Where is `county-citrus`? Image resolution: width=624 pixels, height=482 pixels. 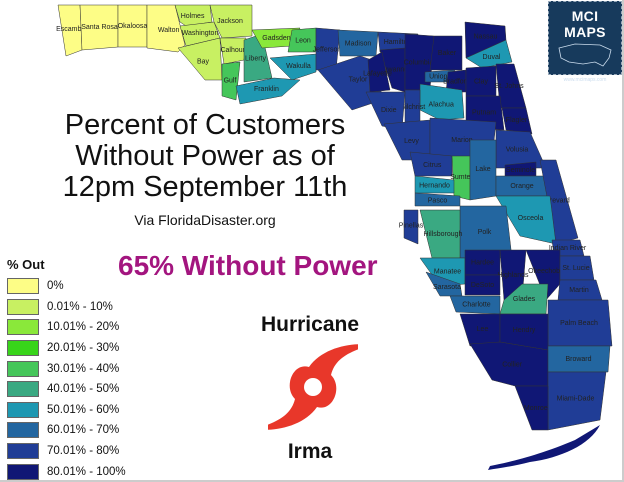
county-citrus is located at coordinates (431, 164).